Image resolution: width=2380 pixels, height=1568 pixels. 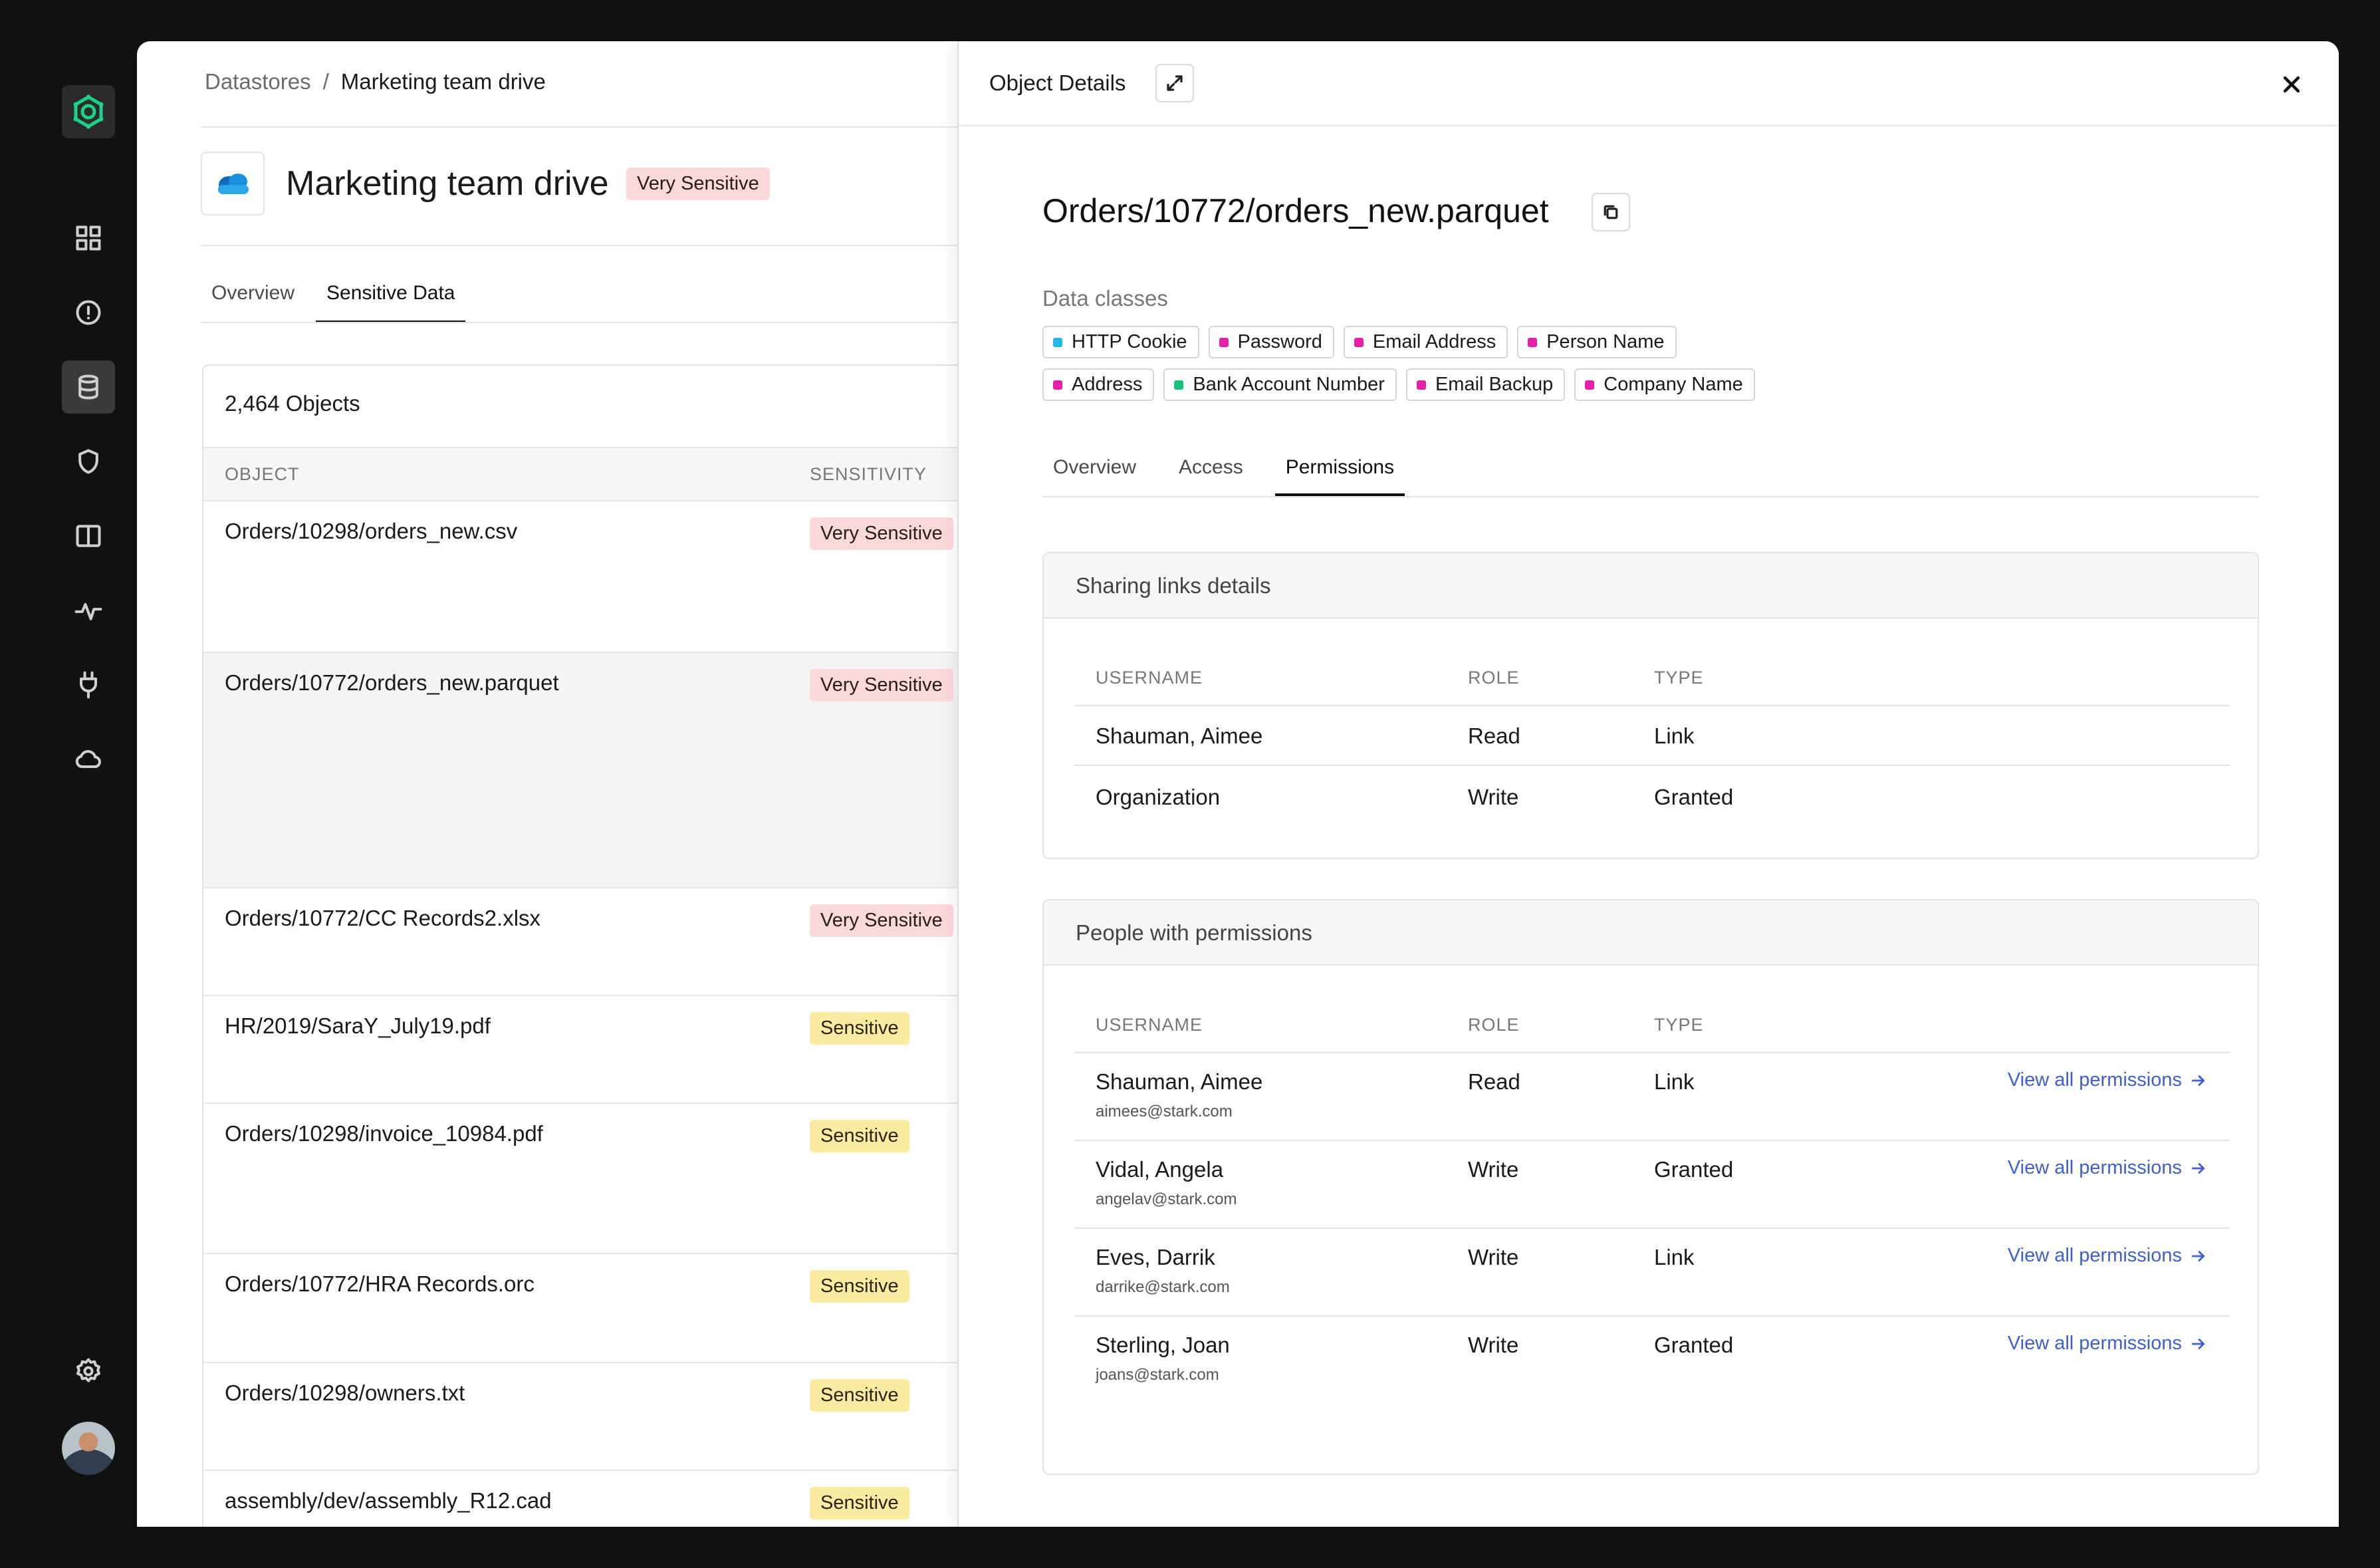 I want to click on logo-gear-icon, so click(x=88, y=111).